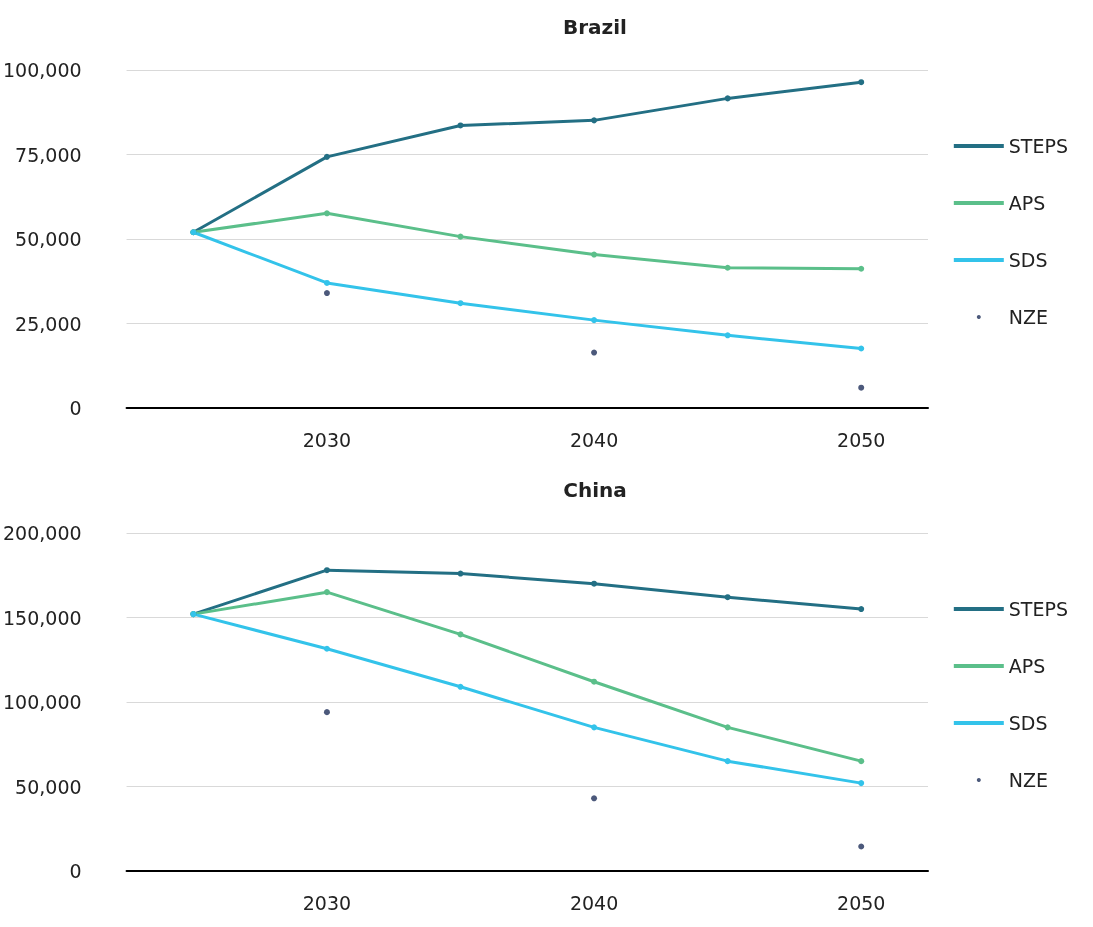  I want to click on y-tick-label: 75,000, so click(48, 154).